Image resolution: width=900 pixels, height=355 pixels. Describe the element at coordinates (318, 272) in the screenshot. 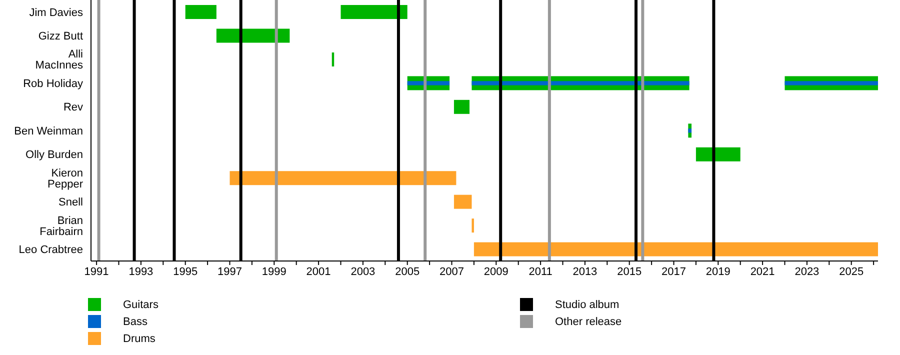

I see `x-tick-label: 2001` at that location.